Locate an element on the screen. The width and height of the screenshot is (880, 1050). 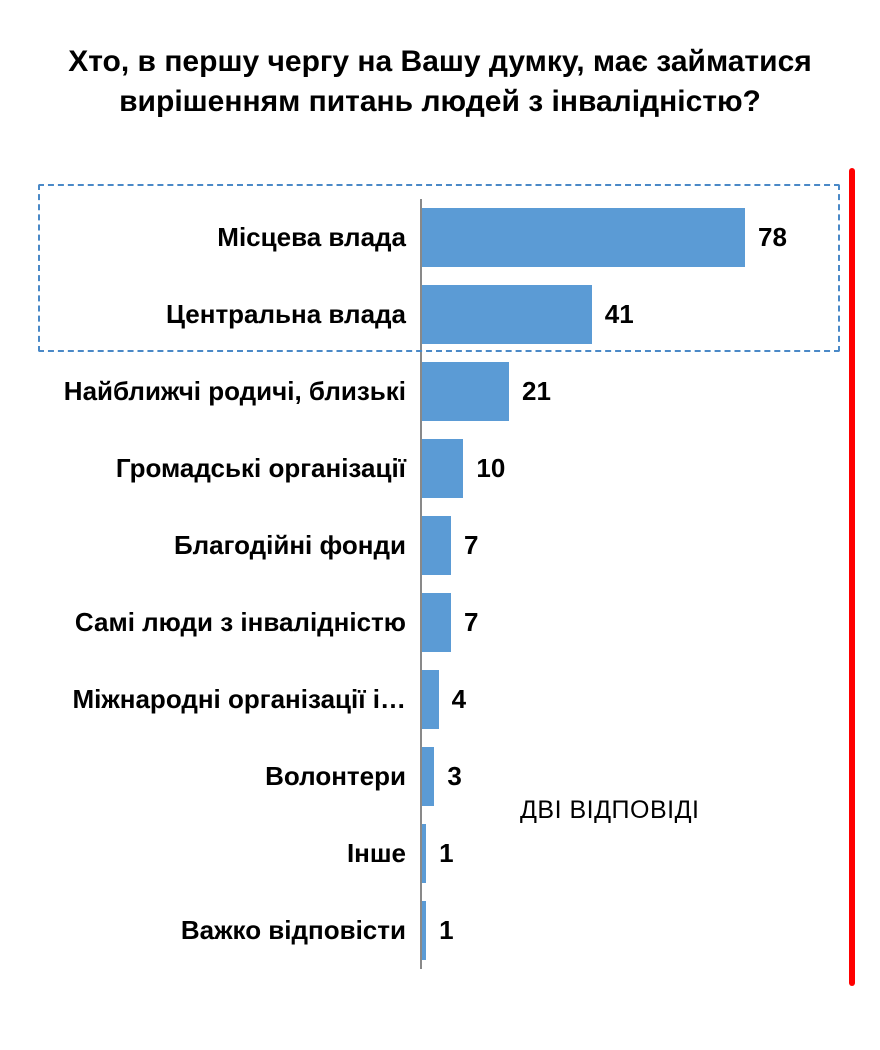
category-label: Самі люди з інвалідністю is located at coordinates (240, 622).